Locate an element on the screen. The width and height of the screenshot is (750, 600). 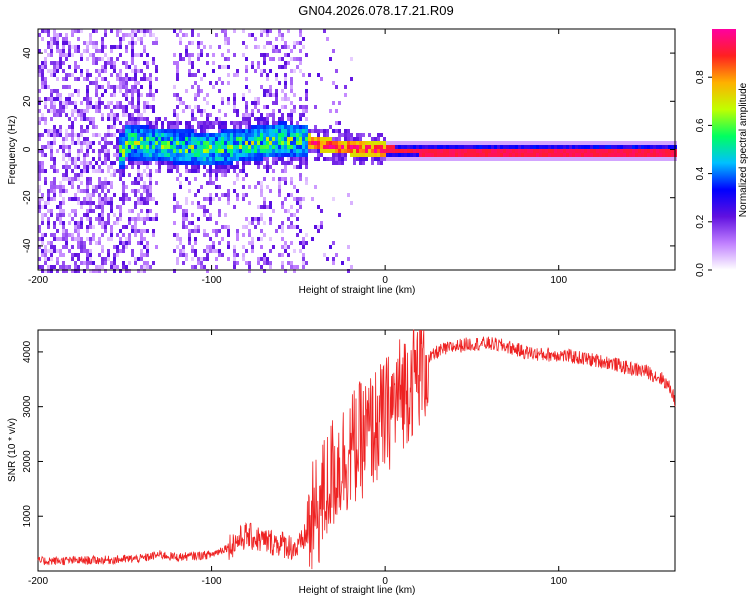
y-tick-label: 4000 is located at coordinates (27, 351).